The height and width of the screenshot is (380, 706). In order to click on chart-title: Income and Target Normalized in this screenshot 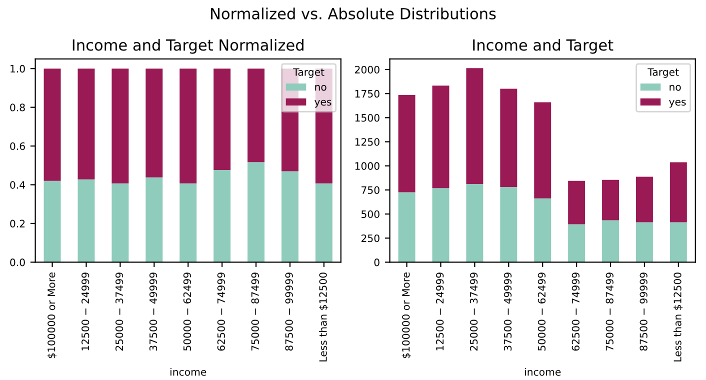, I will do `click(188, 46)`.